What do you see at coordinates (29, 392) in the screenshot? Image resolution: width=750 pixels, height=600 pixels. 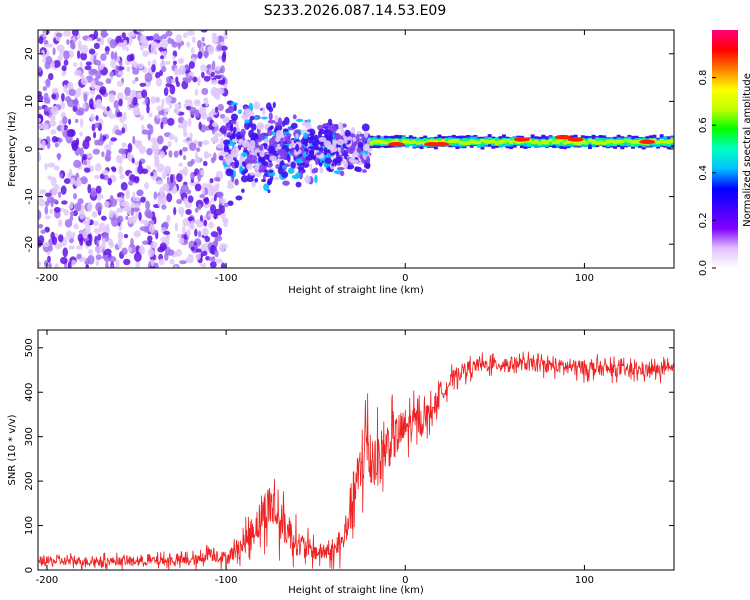 I see `snr-y-tick-label: 400` at bounding box center [29, 392].